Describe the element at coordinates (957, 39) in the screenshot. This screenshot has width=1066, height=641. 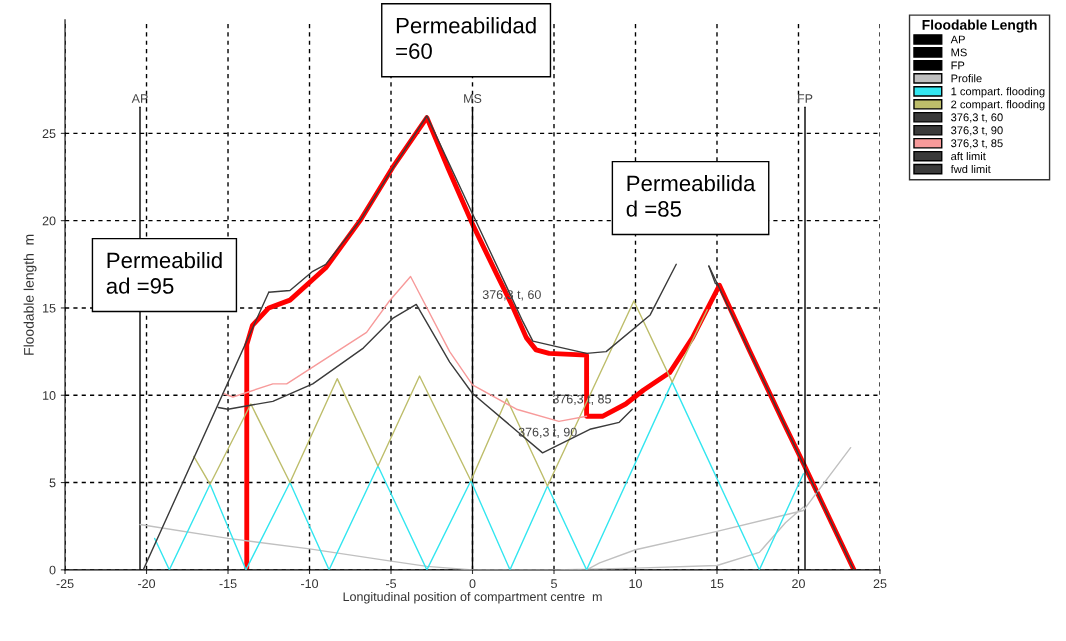
I see `legend-label: AP` at that location.